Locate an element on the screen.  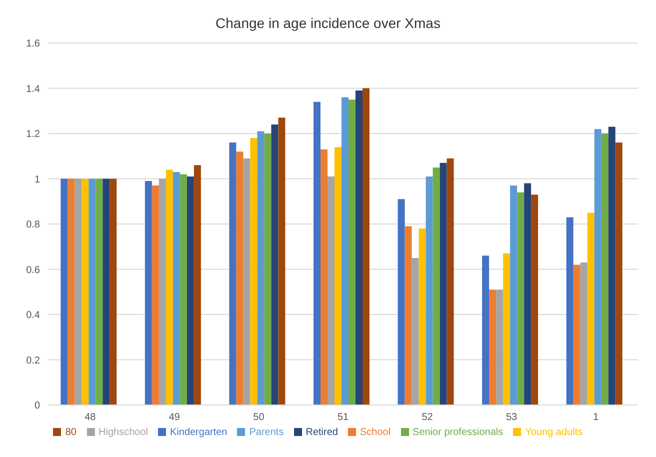
legend-label: School is located at coordinates (375, 432).